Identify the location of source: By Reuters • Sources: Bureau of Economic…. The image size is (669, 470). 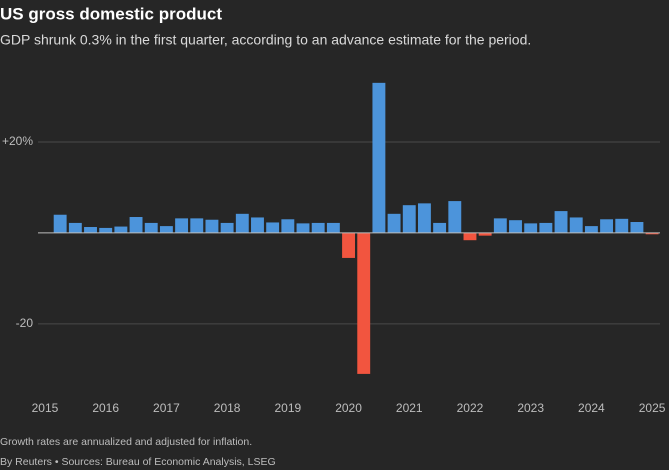
(138, 462).